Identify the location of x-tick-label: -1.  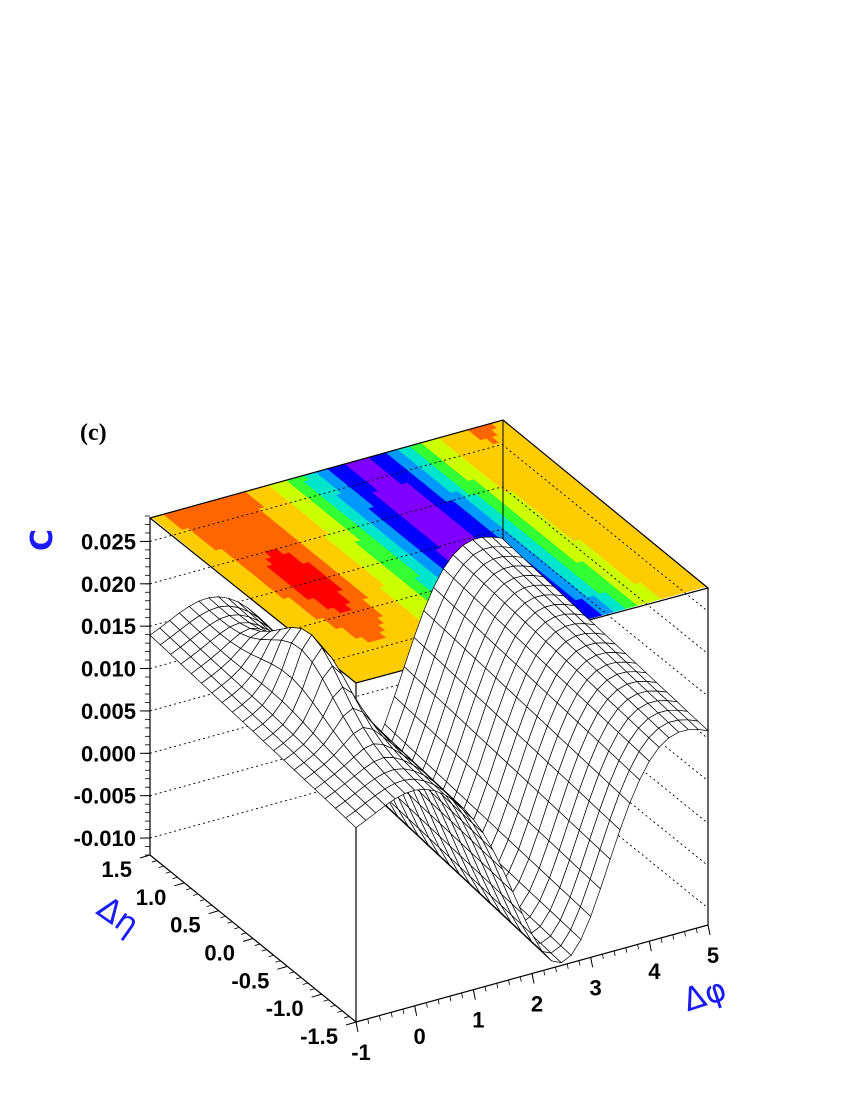
(361, 1052).